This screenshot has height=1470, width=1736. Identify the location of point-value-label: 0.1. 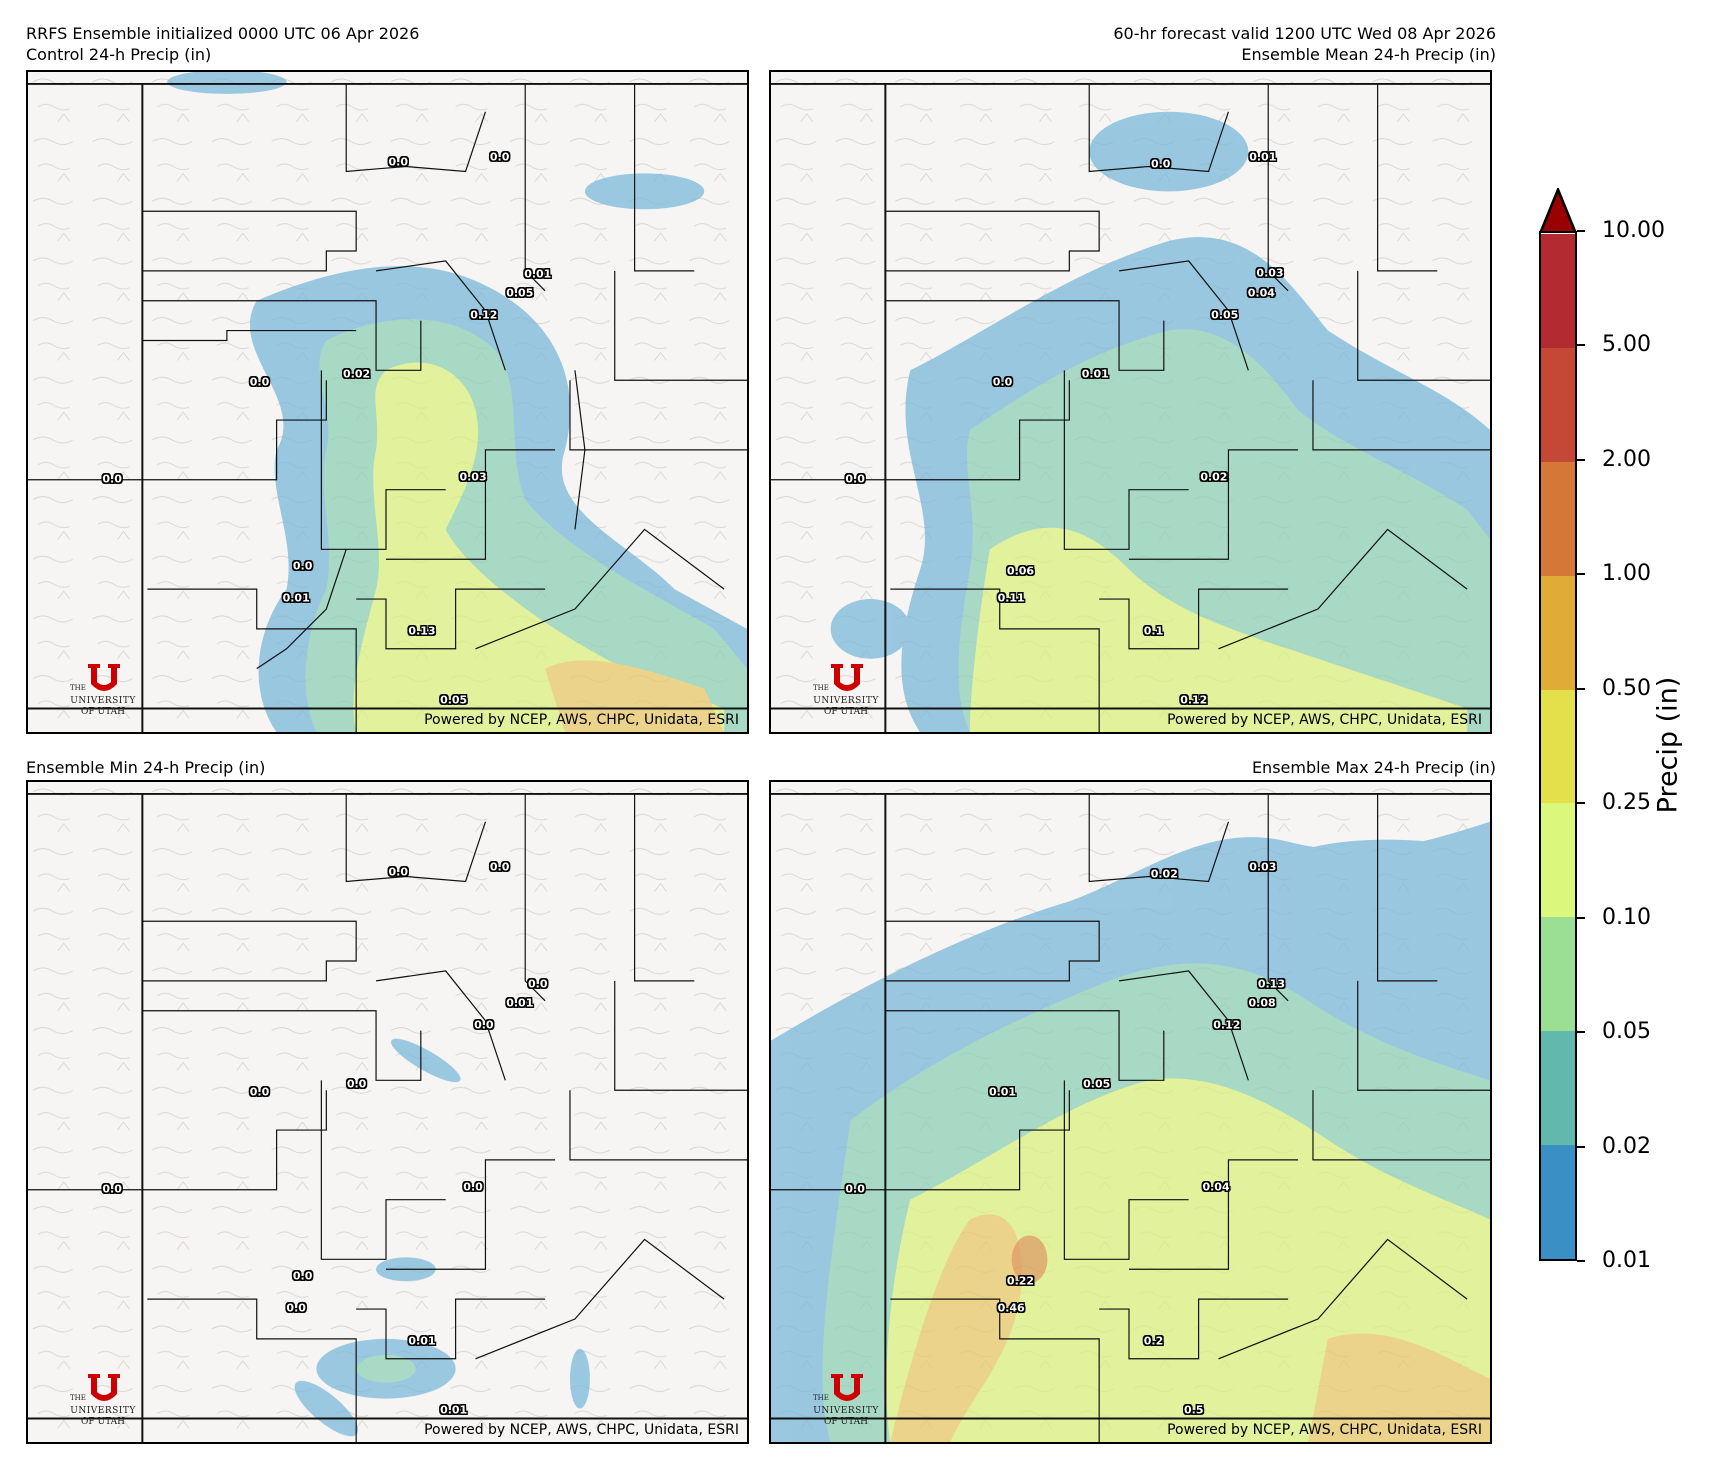
(1153, 631).